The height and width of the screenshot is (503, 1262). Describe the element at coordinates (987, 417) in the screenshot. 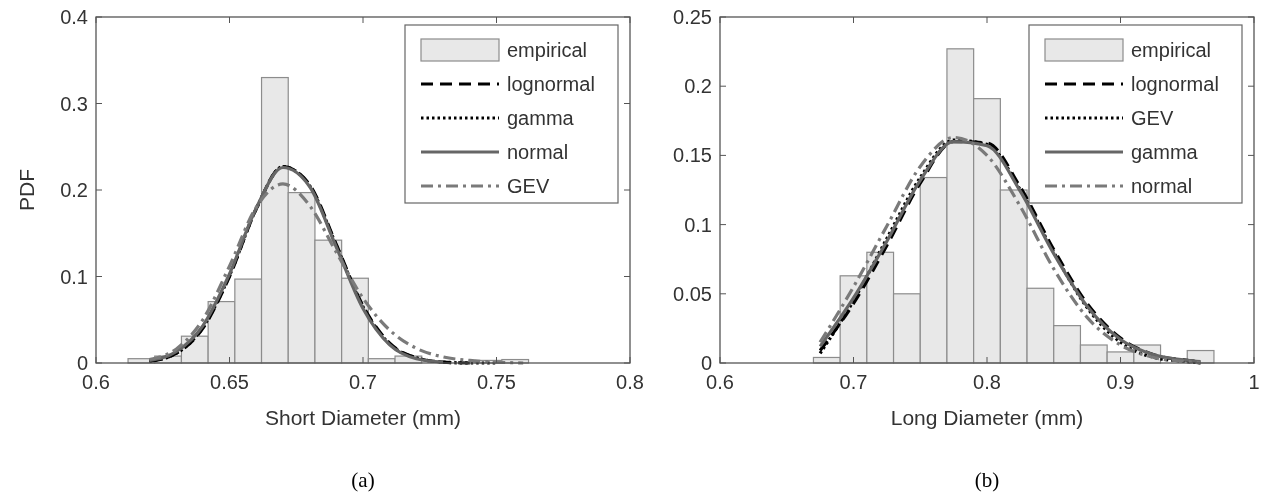

I see `x-axis-title: Long Diameter (mm)` at that location.